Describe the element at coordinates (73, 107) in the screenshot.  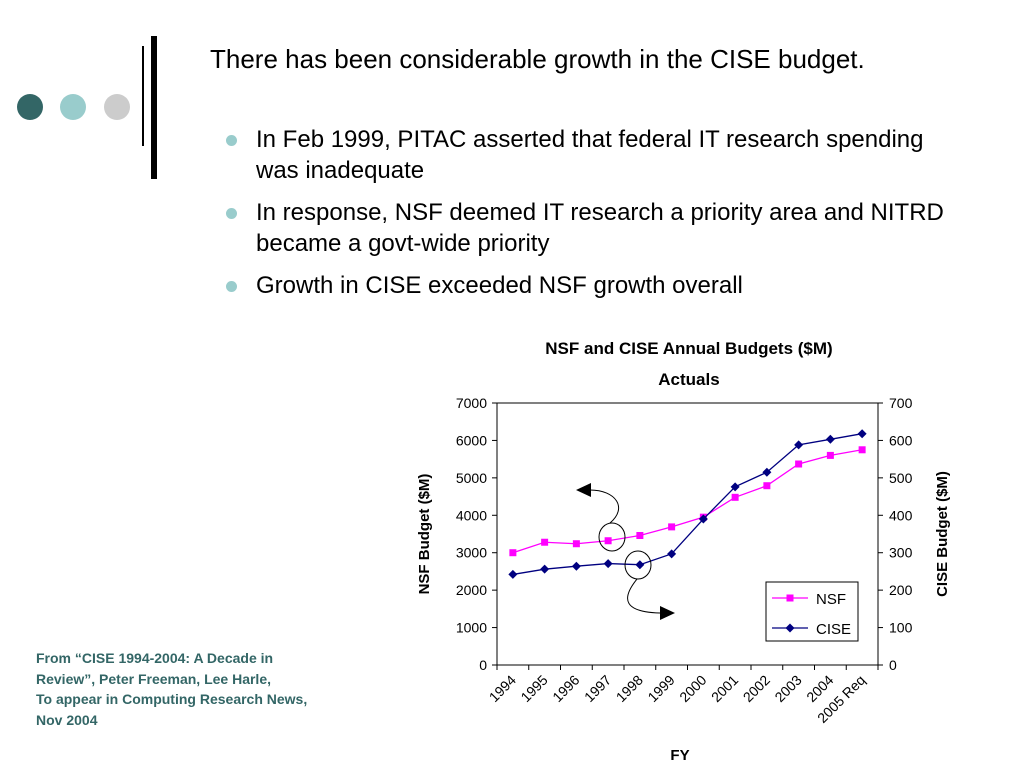
I see `decor-dot-teal` at that location.